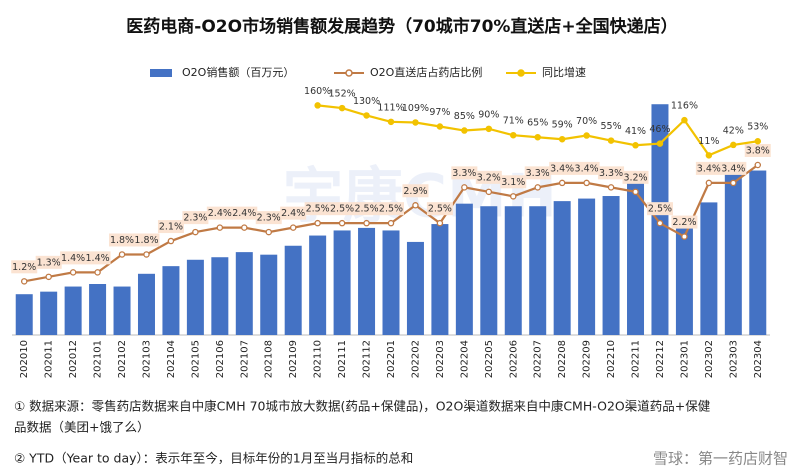  Describe the element at coordinates (659, 129) in the screenshot. I see `data-label: 46%` at that location.